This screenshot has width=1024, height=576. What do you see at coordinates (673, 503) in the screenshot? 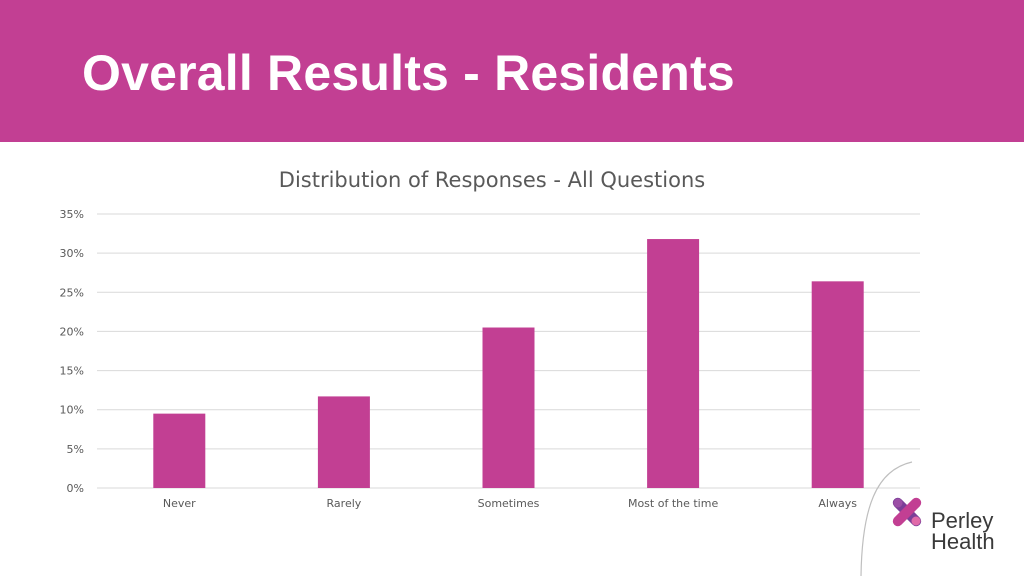
I see `x-tick-label: Most of the time` at bounding box center [673, 503].